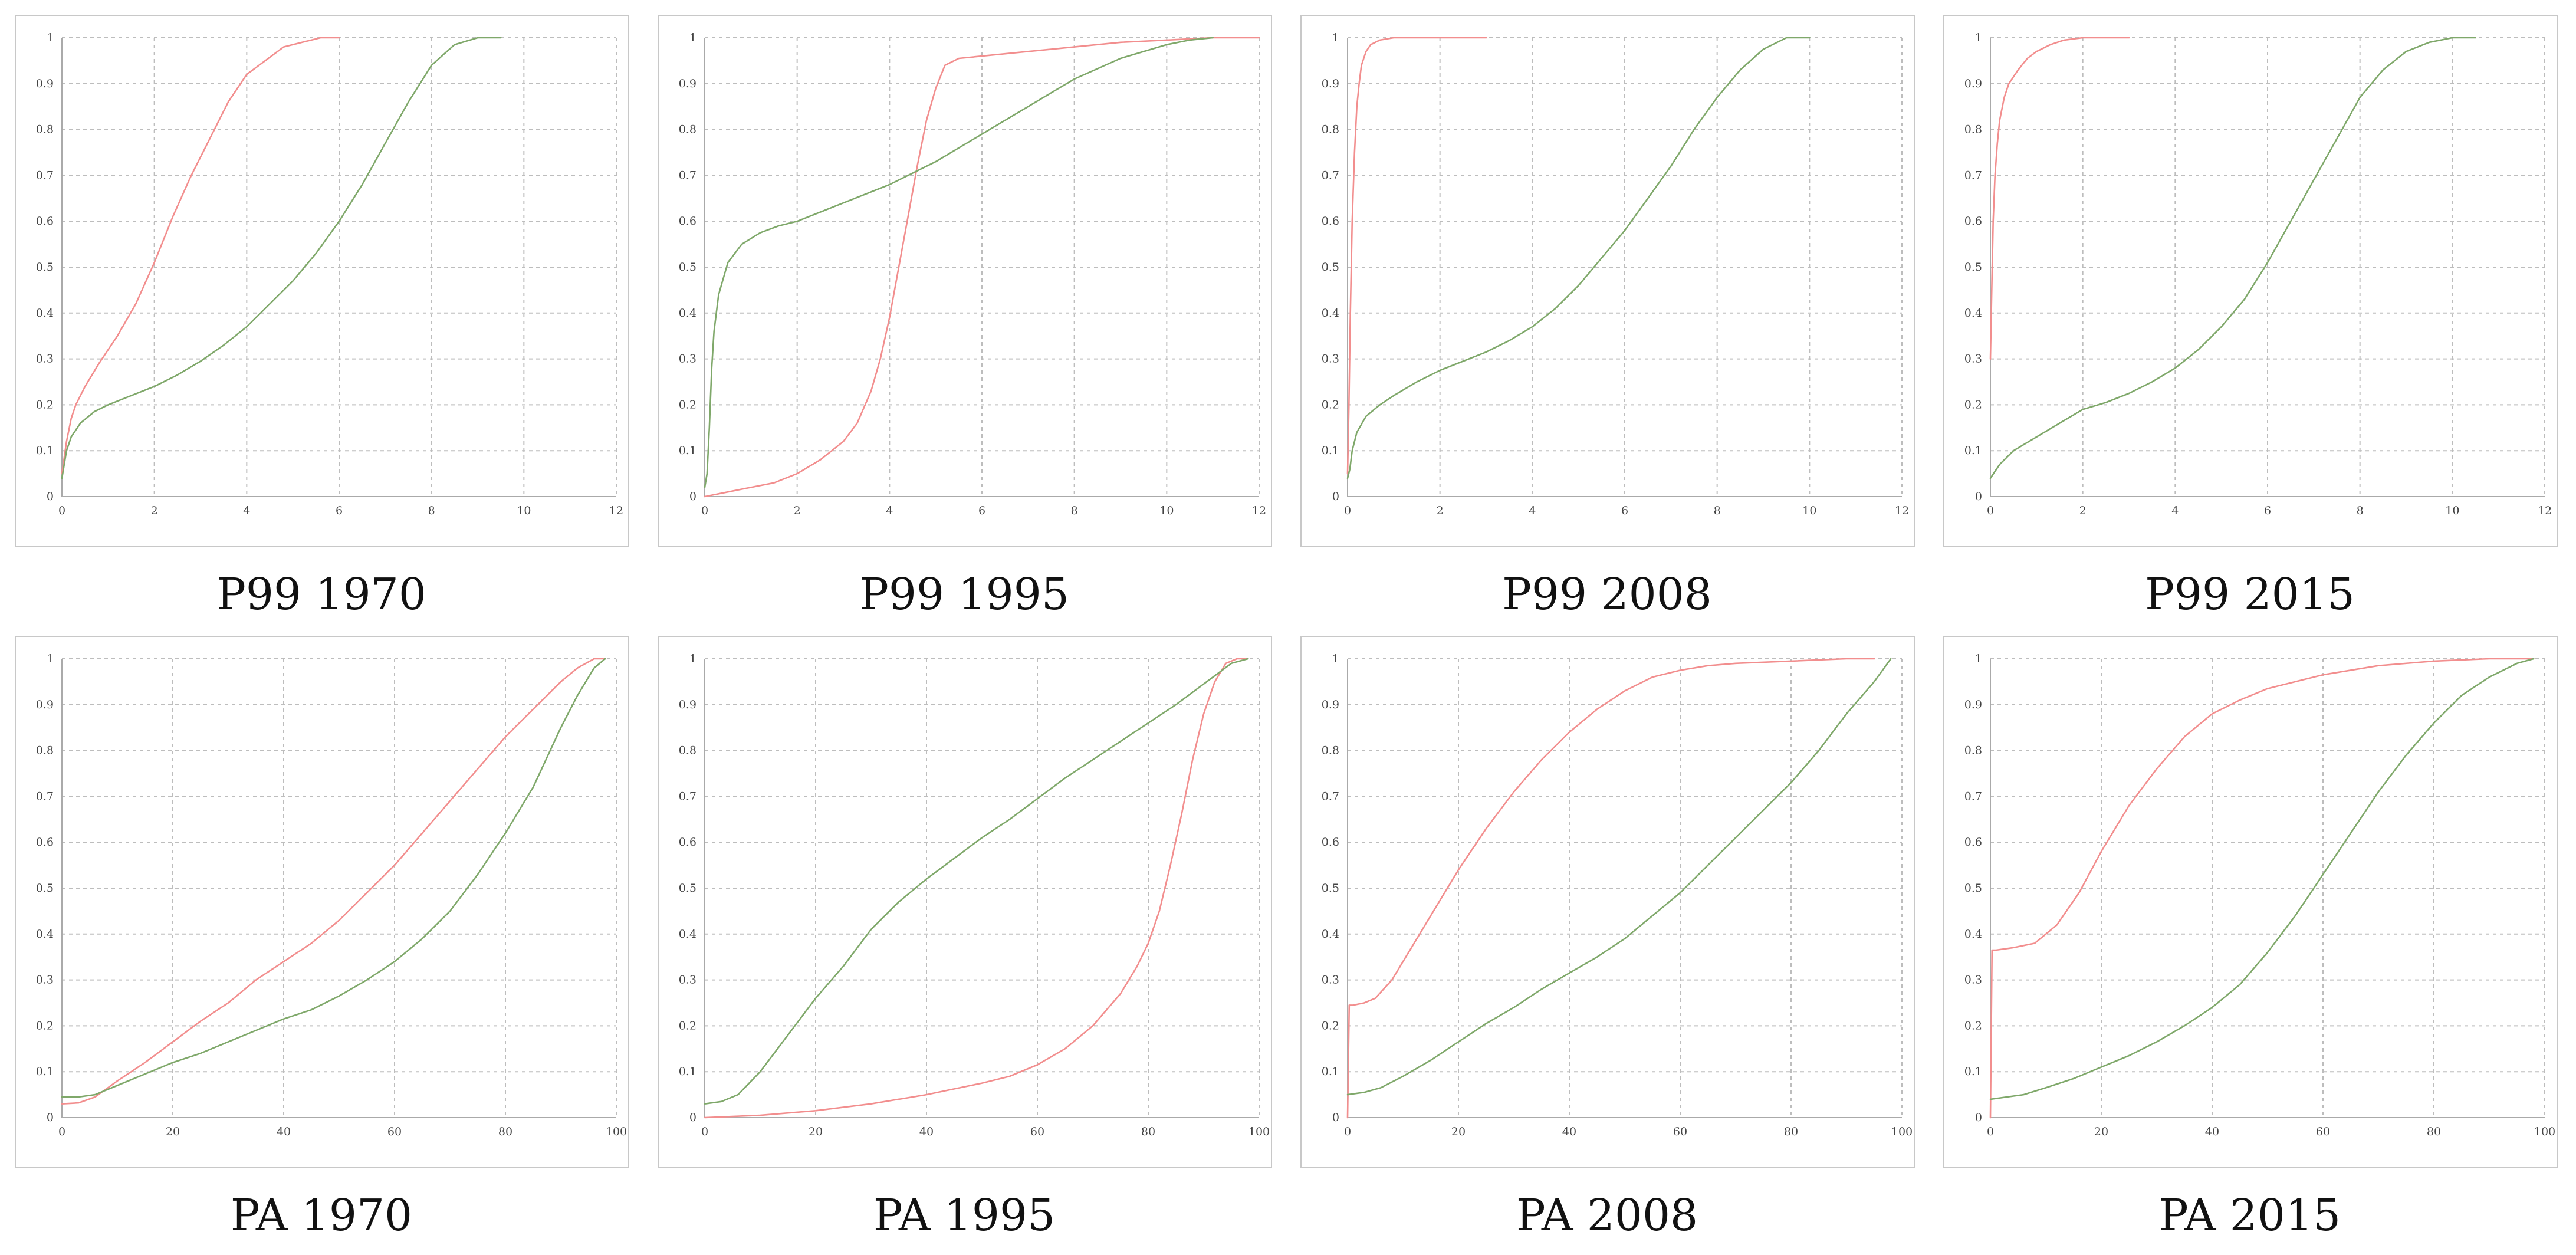 The image size is (2576, 1255). I want to click on chart-caption: PA 2015, so click(2249, 1215).